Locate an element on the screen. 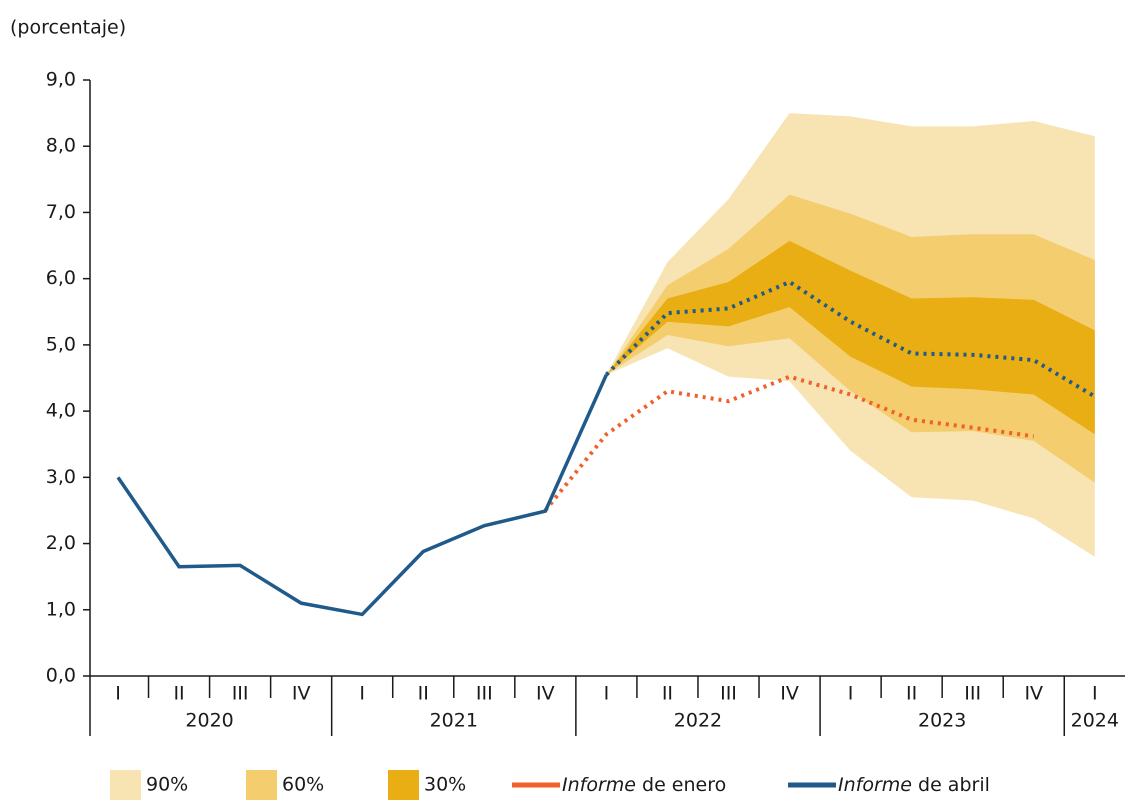  year-label: 2024 is located at coordinates (1095, 721).